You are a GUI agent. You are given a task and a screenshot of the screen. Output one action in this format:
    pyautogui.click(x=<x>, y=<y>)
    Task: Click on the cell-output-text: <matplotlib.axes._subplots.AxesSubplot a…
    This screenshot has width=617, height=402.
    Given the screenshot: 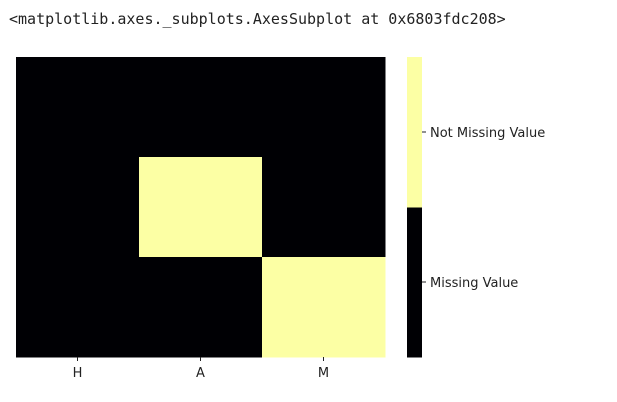 What is the action you would take?
    pyautogui.click(x=257, y=19)
    